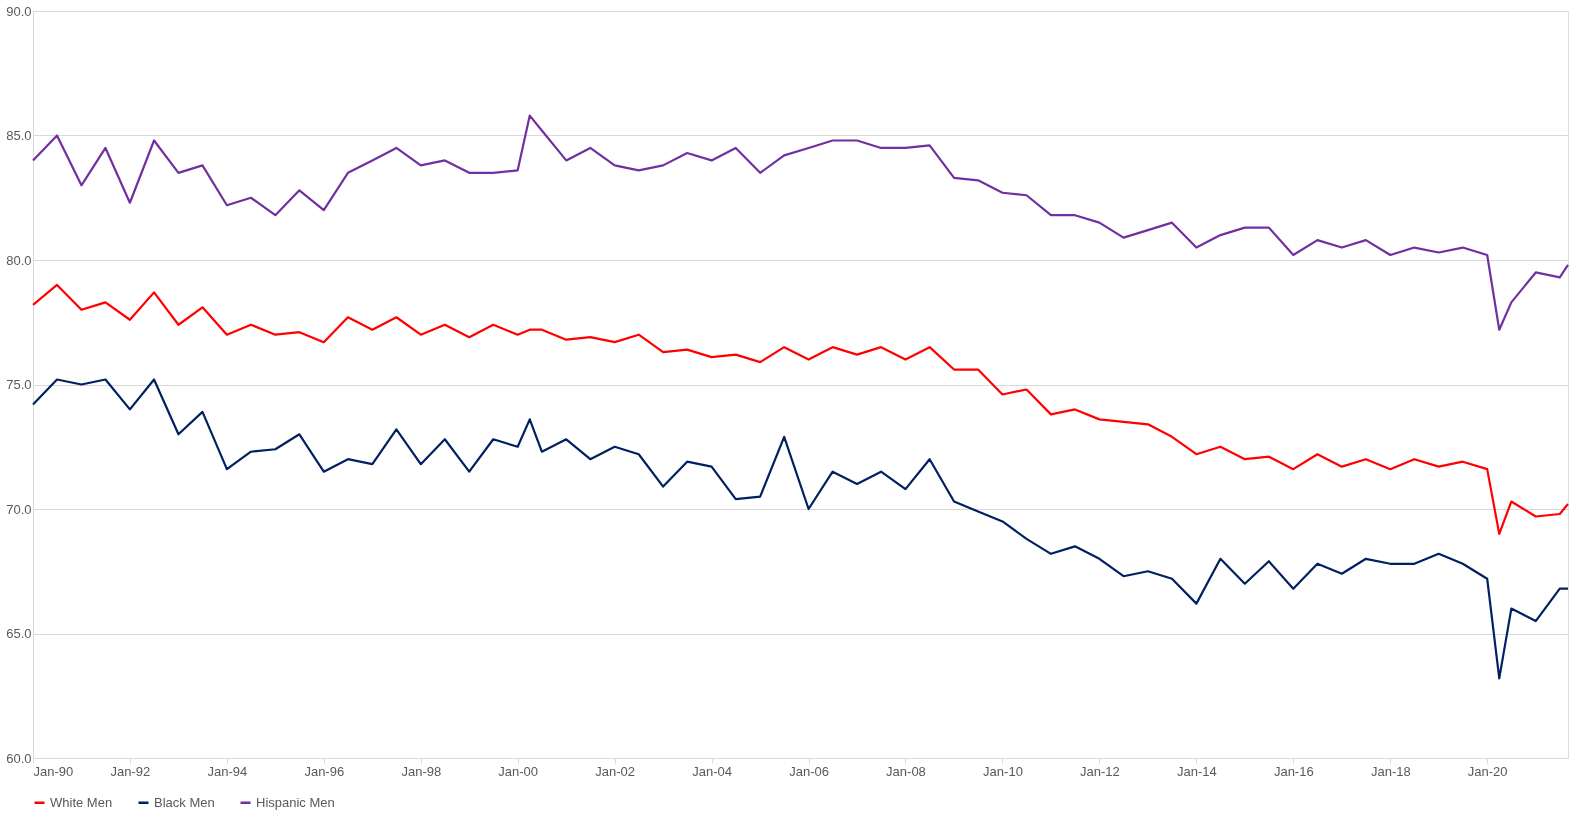 This screenshot has width=1579, height=822. I want to click on x-tick-label: Jan-00, so click(518, 771).